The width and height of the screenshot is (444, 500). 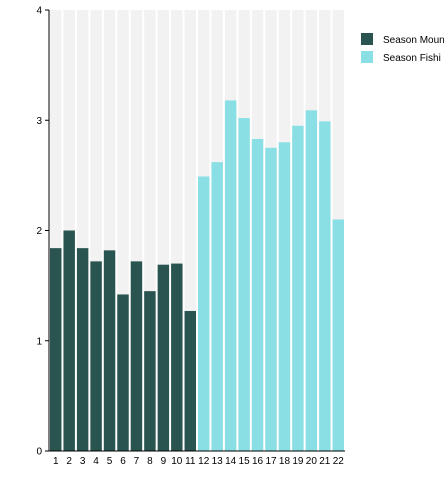 What do you see at coordinates (177, 461) in the screenshot?
I see `x-tick-label-10: 10` at bounding box center [177, 461].